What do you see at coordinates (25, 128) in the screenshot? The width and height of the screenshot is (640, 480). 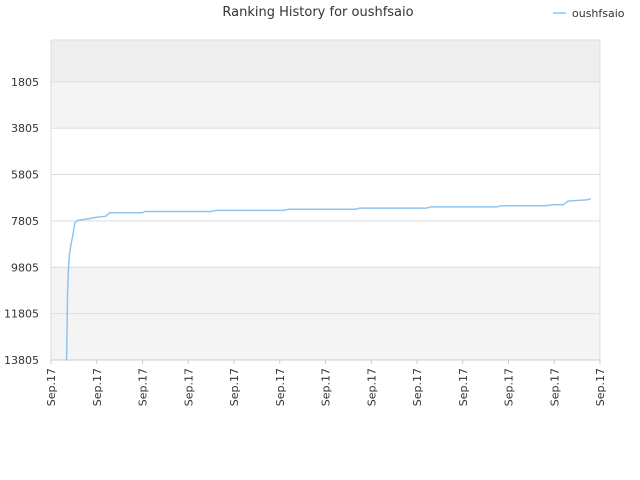 I see `y-tick-label: 3805` at bounding box center [25, 128].